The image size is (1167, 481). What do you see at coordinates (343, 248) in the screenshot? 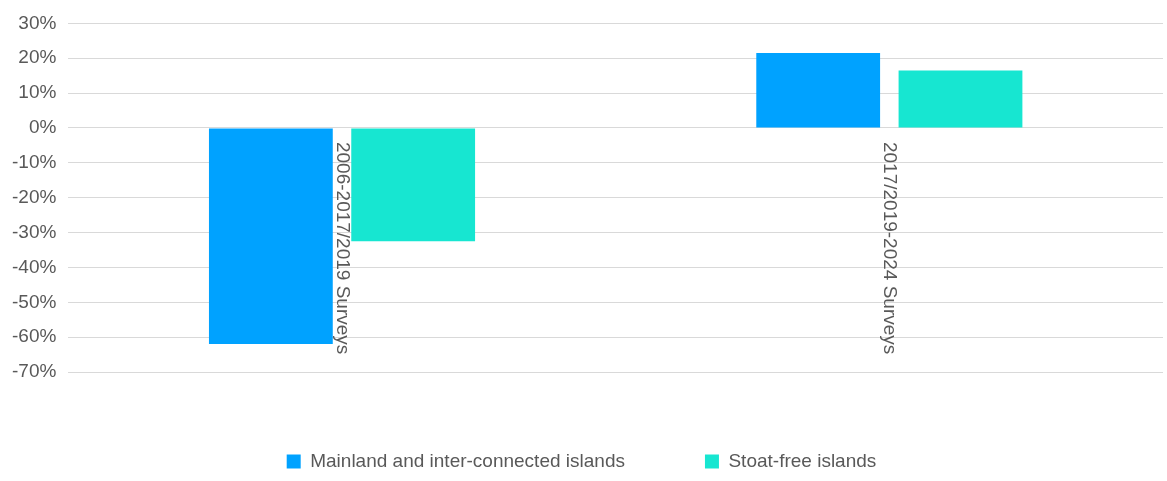
I see `x-tick-label: 2006-2017/2019 Surveys` at bounding box center [343, 248].